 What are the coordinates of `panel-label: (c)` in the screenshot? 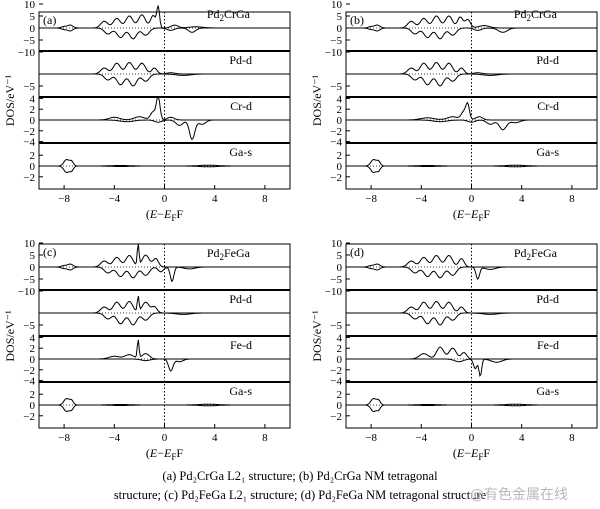 It's located at (49, 252).